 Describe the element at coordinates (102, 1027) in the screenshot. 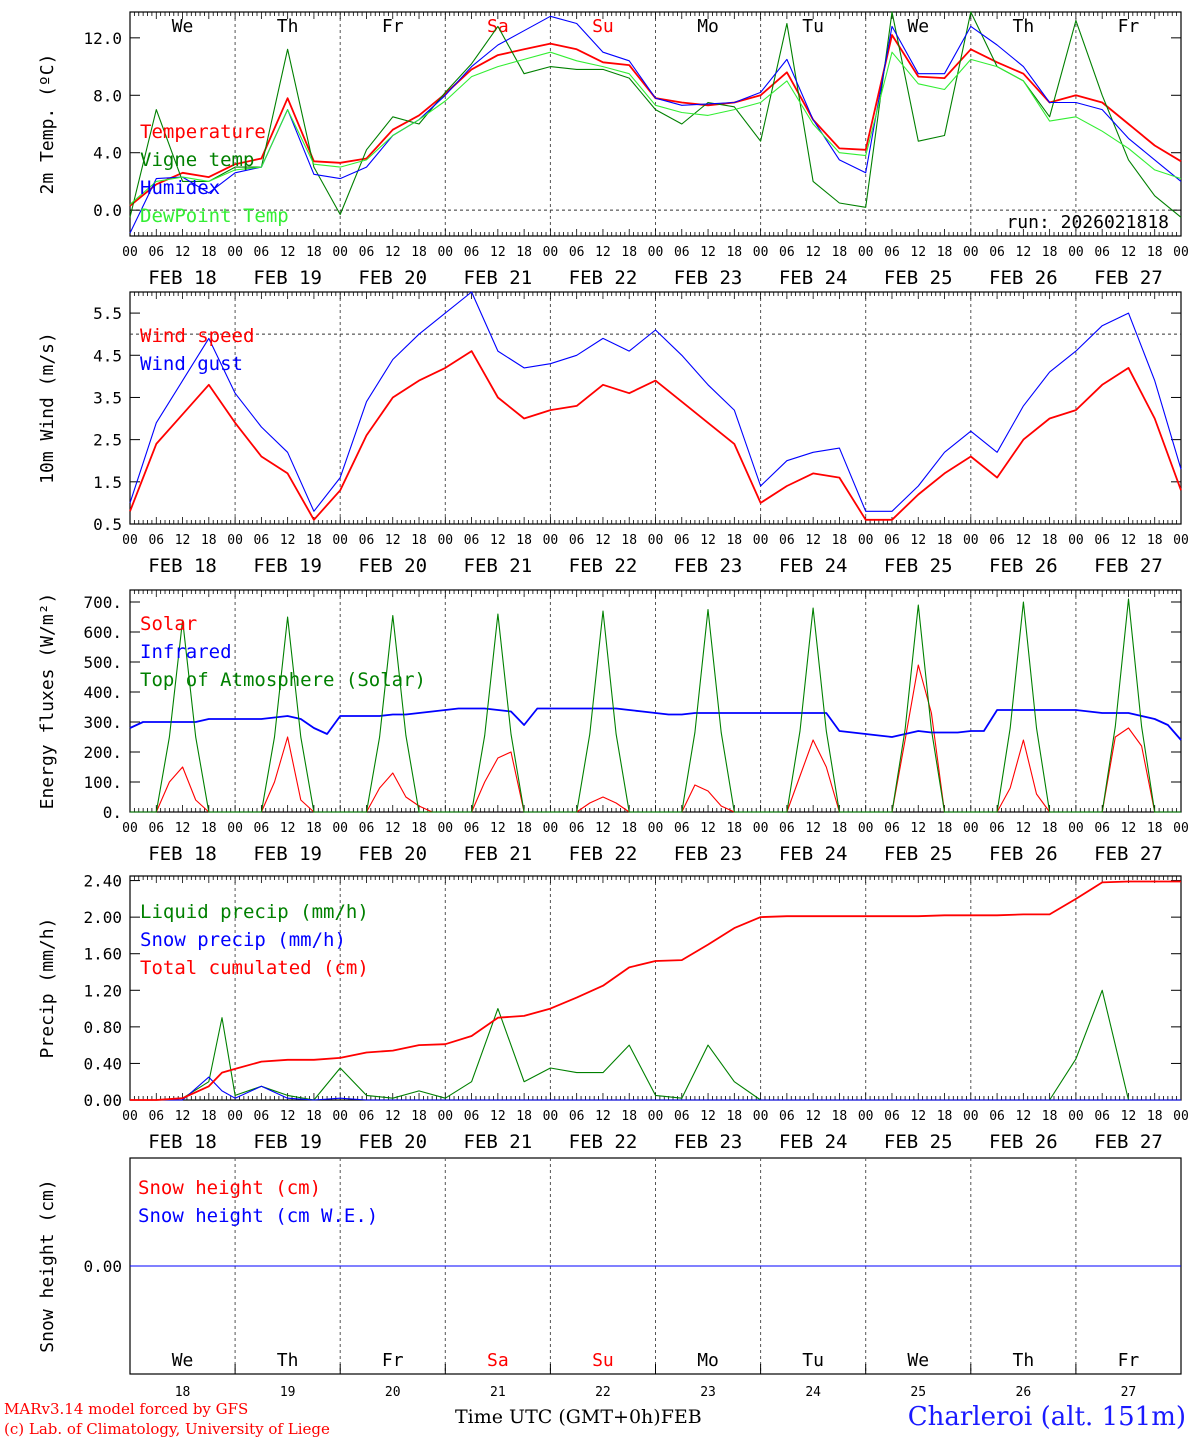

I see `y-tick-label: 0.80` at that location.